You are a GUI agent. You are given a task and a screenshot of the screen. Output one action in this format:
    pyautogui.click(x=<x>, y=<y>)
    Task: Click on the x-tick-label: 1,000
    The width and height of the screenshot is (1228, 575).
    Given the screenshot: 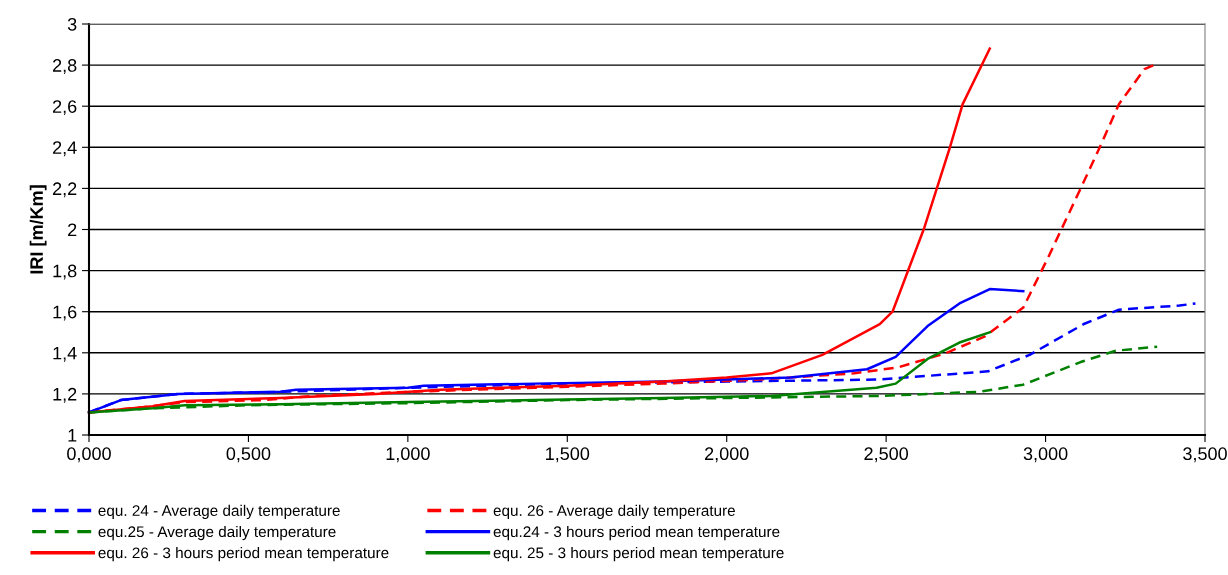 What is the action you would take?
    pyautogui.click(x=408, y=455)
    